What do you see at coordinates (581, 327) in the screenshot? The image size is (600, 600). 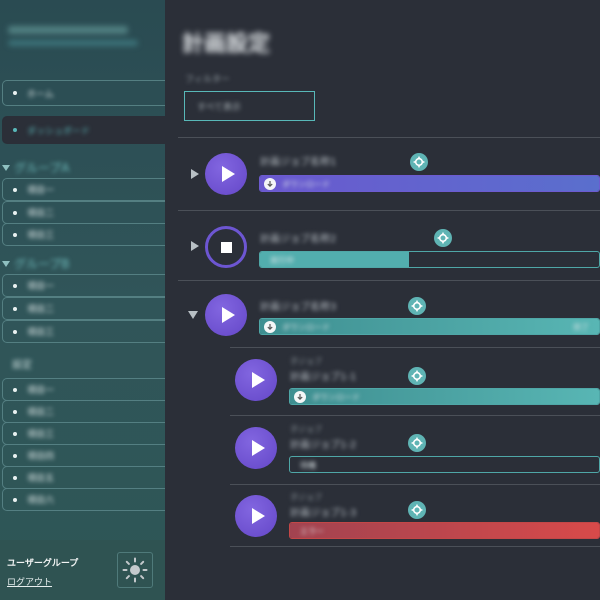 I see `progress-status: 完了` at bounding box center [581, 327].